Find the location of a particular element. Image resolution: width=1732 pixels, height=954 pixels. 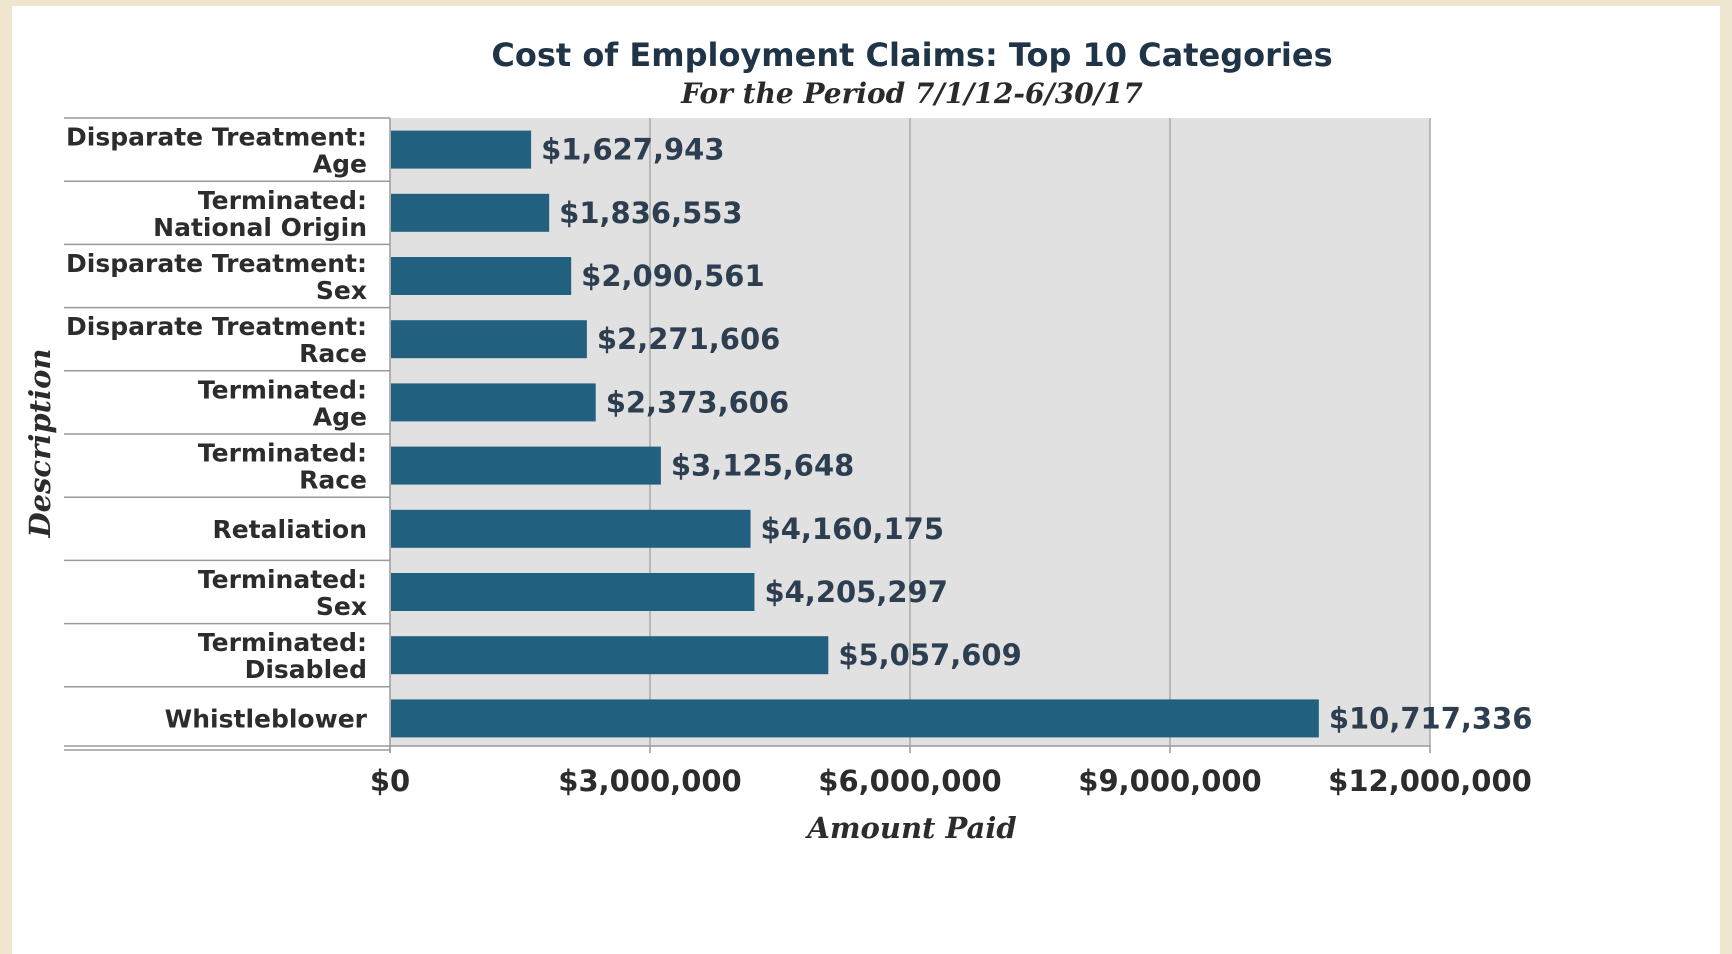

category-label: Whistleblower is located at coordinates (266, 718).